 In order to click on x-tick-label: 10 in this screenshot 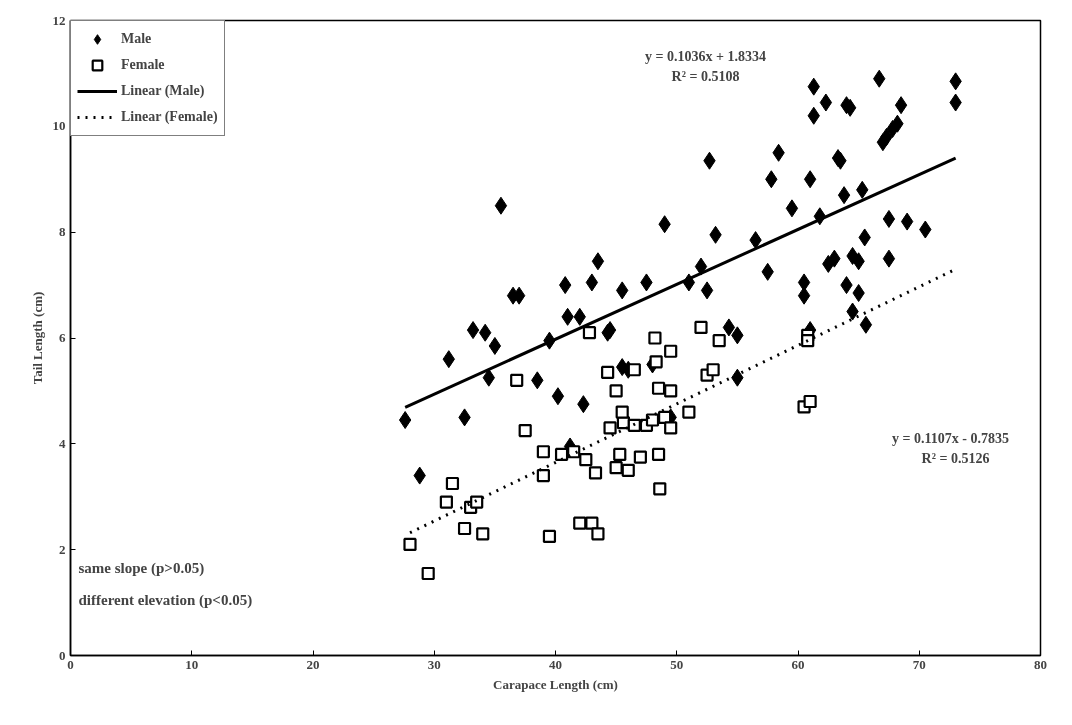, I will do `click(192, 664)`.